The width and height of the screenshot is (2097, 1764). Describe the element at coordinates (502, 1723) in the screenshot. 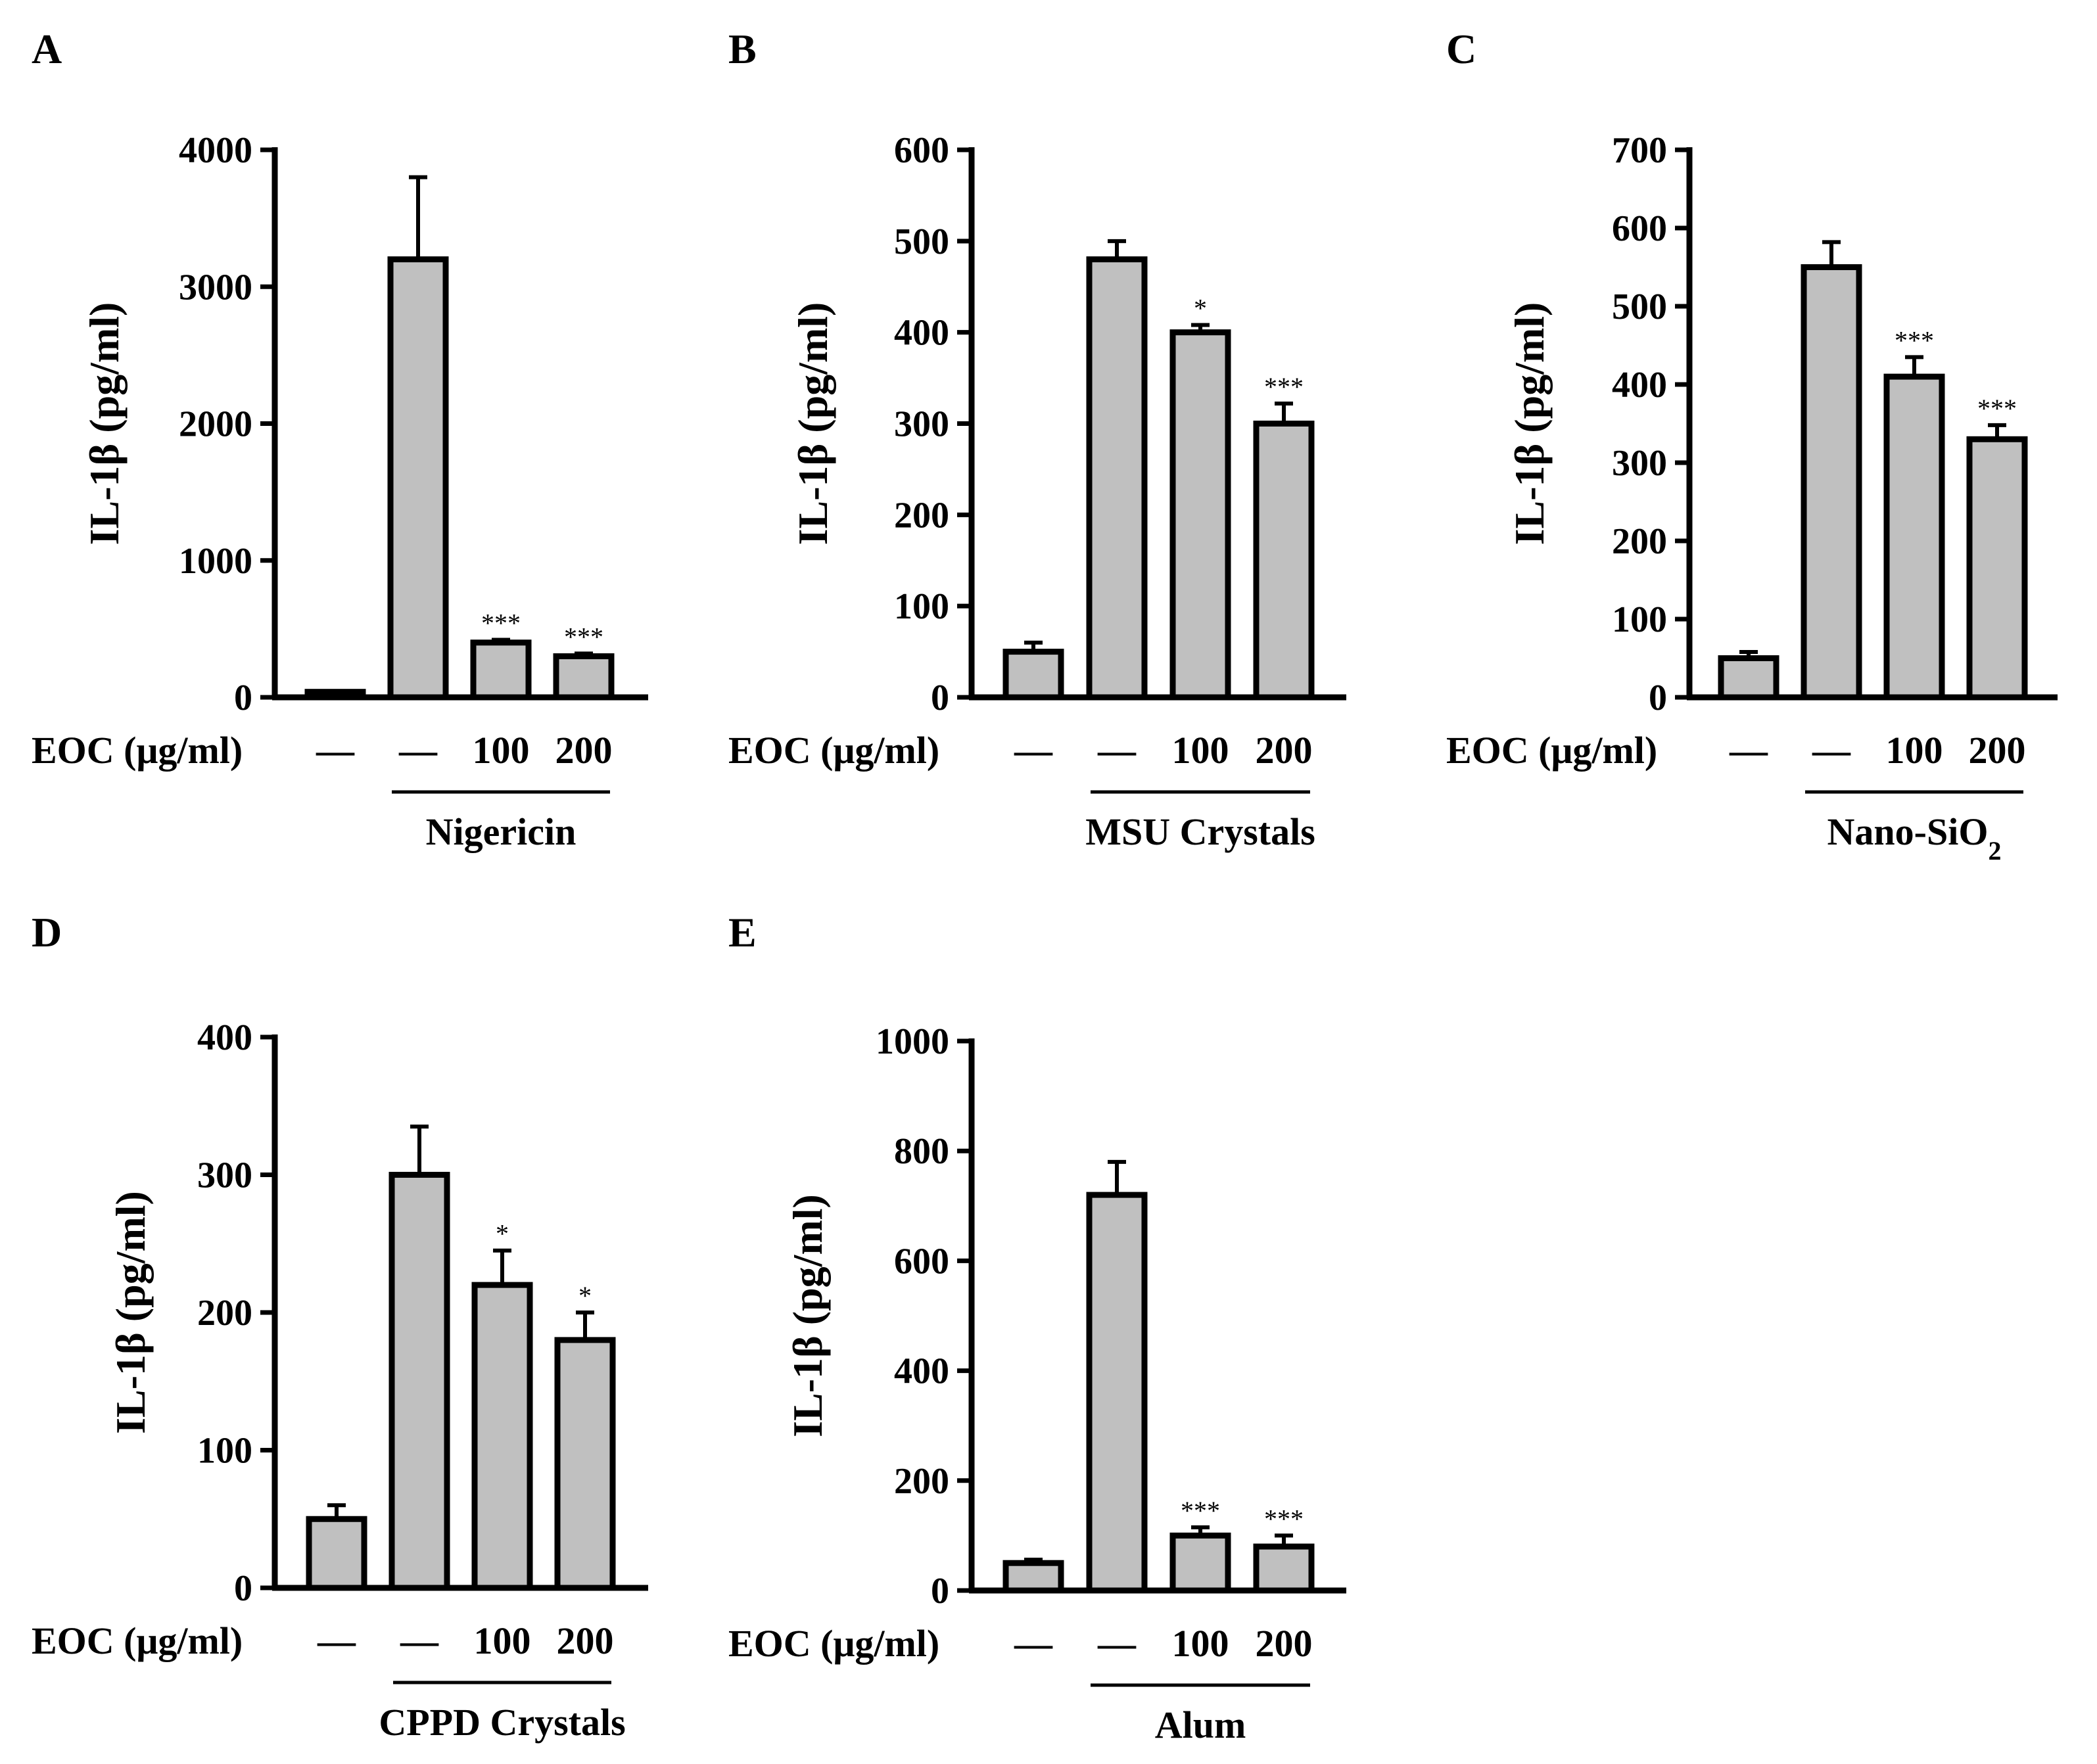

I see `group-label: CPPD Crystals` at that location.